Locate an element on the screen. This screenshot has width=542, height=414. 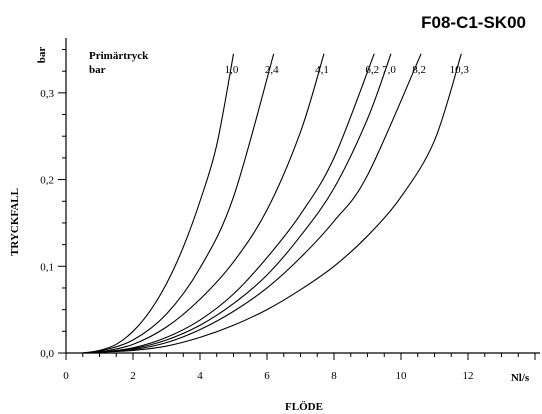
series-labels: 1,0 2,4 4,1 6,2 7,0 8,2 10,3 is located at coordinates (347, 70).